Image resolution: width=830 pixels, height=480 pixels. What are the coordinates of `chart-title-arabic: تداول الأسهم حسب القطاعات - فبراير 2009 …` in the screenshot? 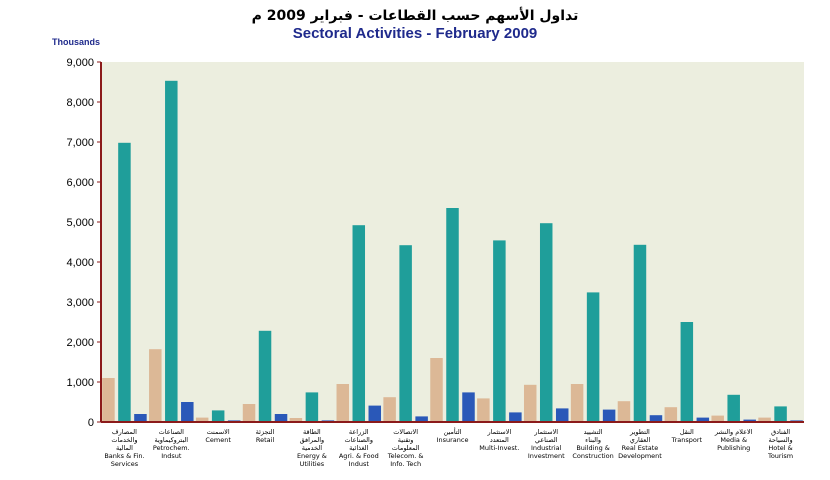 It's located at (415, 16).